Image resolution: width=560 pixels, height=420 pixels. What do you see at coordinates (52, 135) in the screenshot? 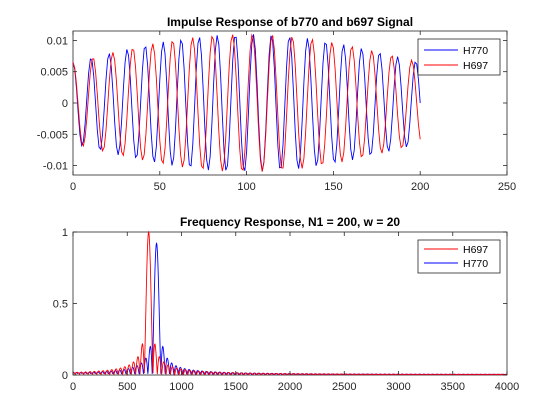
I see `impulse-ytick-label: -0.005` at bounding box center [52, 135].